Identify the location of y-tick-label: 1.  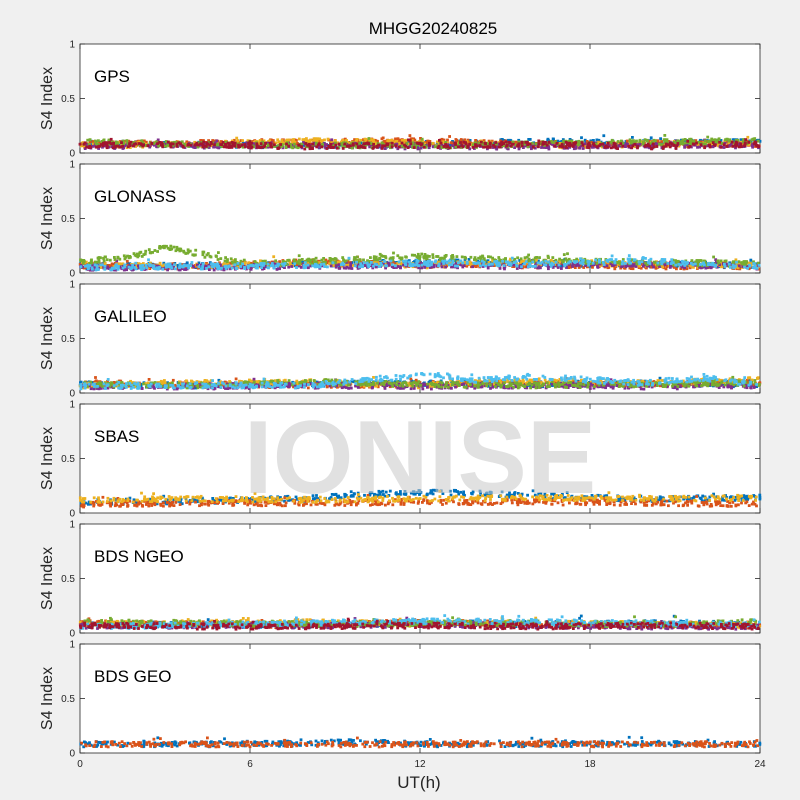
(72, 165).